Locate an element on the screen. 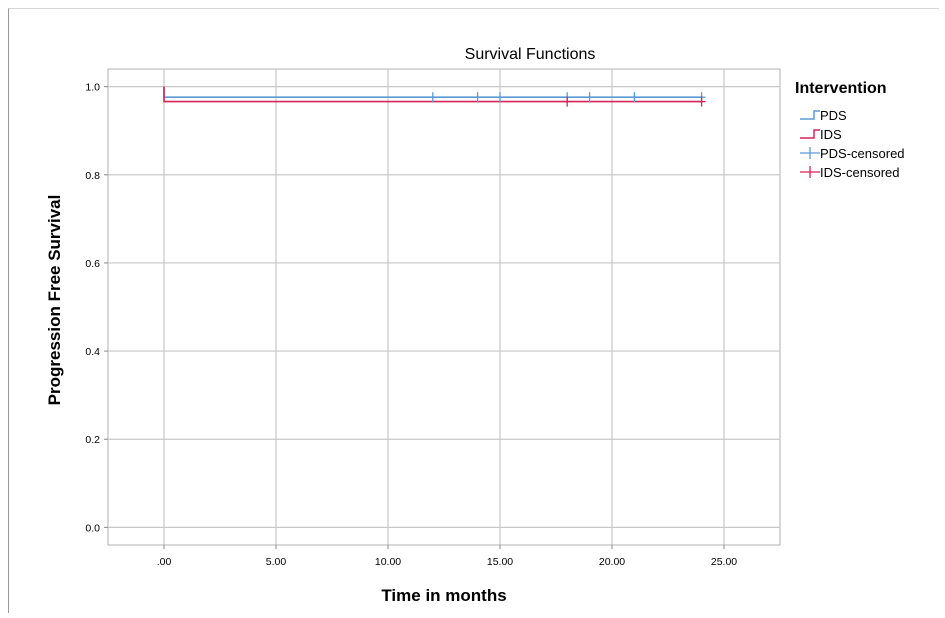  y-tick-label: 1.0 is located at coordinates (92, 88).